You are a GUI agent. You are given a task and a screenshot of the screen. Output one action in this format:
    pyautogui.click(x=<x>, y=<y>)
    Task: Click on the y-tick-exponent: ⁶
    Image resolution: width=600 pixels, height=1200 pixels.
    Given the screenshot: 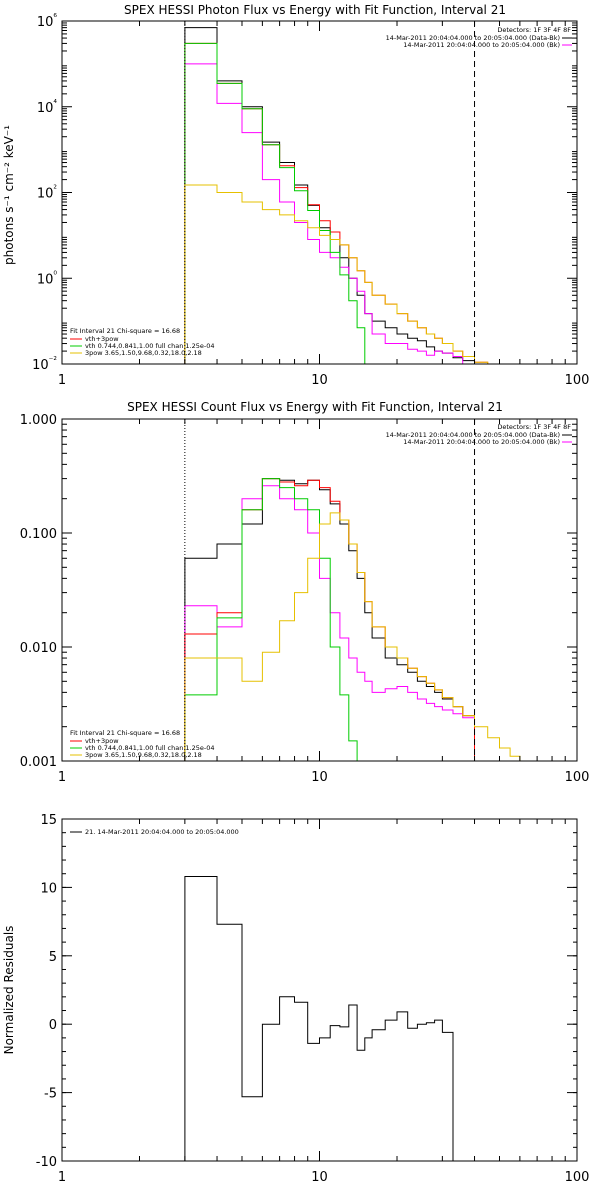 What is the action you would take?
    pyautogui.click(x=55, y=18)
    